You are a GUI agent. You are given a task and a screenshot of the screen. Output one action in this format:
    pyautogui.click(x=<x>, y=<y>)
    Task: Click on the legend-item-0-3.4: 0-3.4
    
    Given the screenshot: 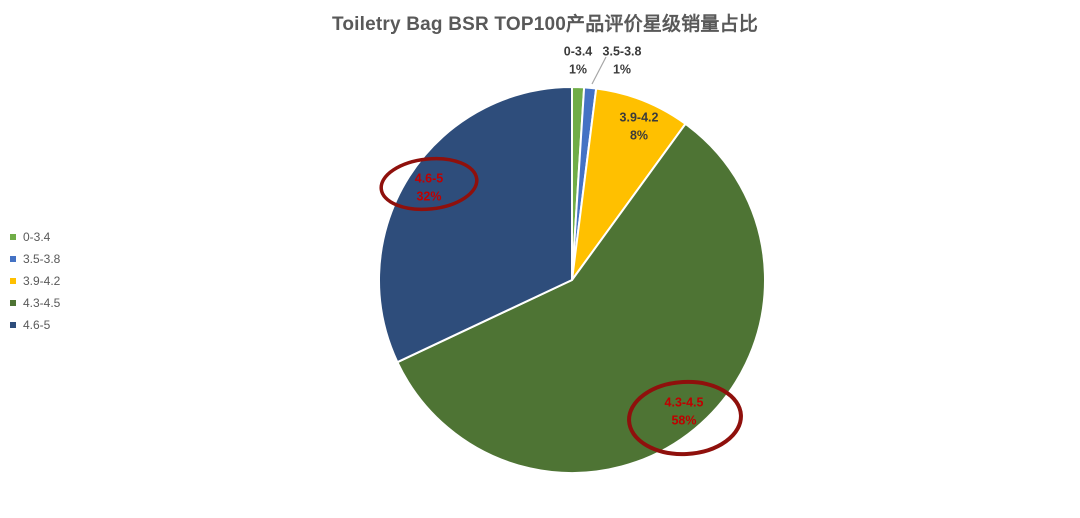 What is the action you would take?
    pyautogui.click(x=35, y=237)
    